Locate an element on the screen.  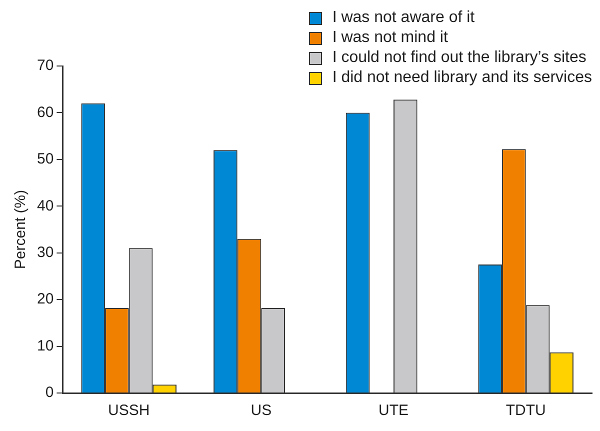
x-tick-label: USSH is located at coordinates (129, 411).